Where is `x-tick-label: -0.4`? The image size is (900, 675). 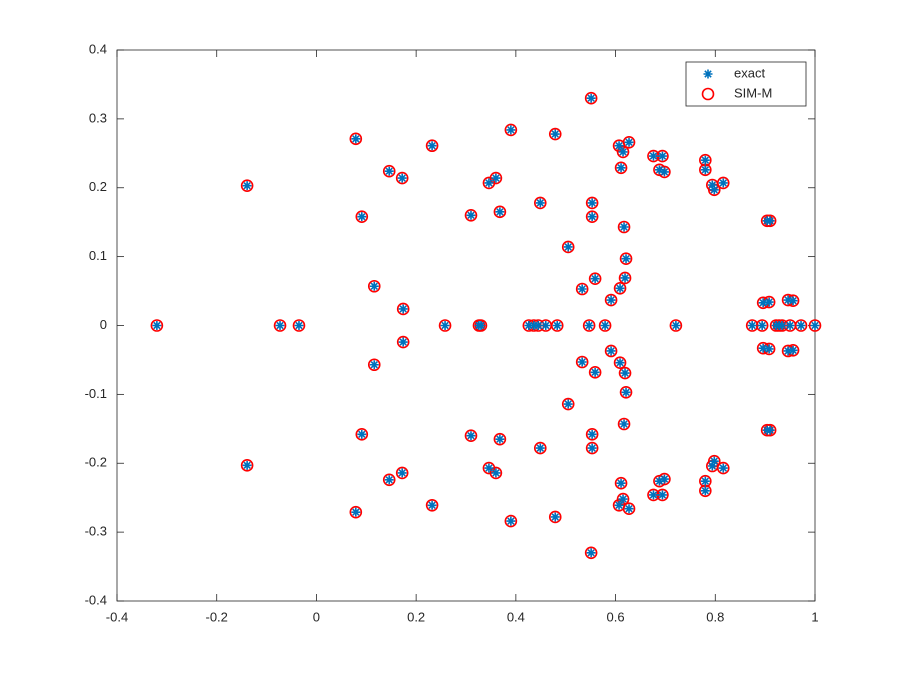
x-tick-label: -0.4 is located at coordinates (117, 616).